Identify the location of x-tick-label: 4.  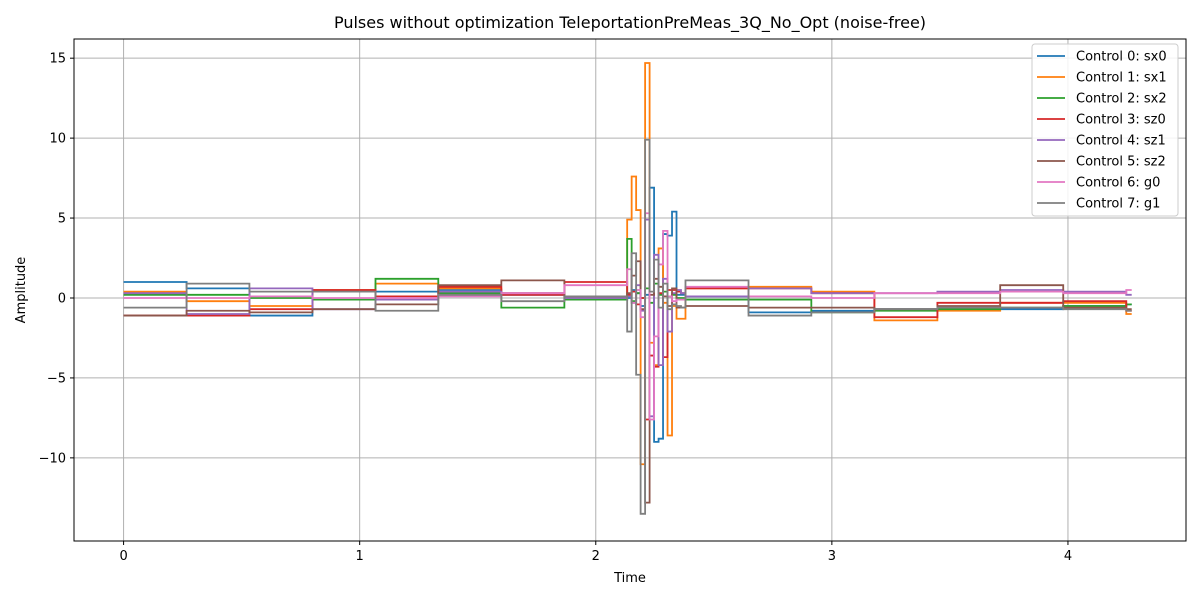
(1068, 556).